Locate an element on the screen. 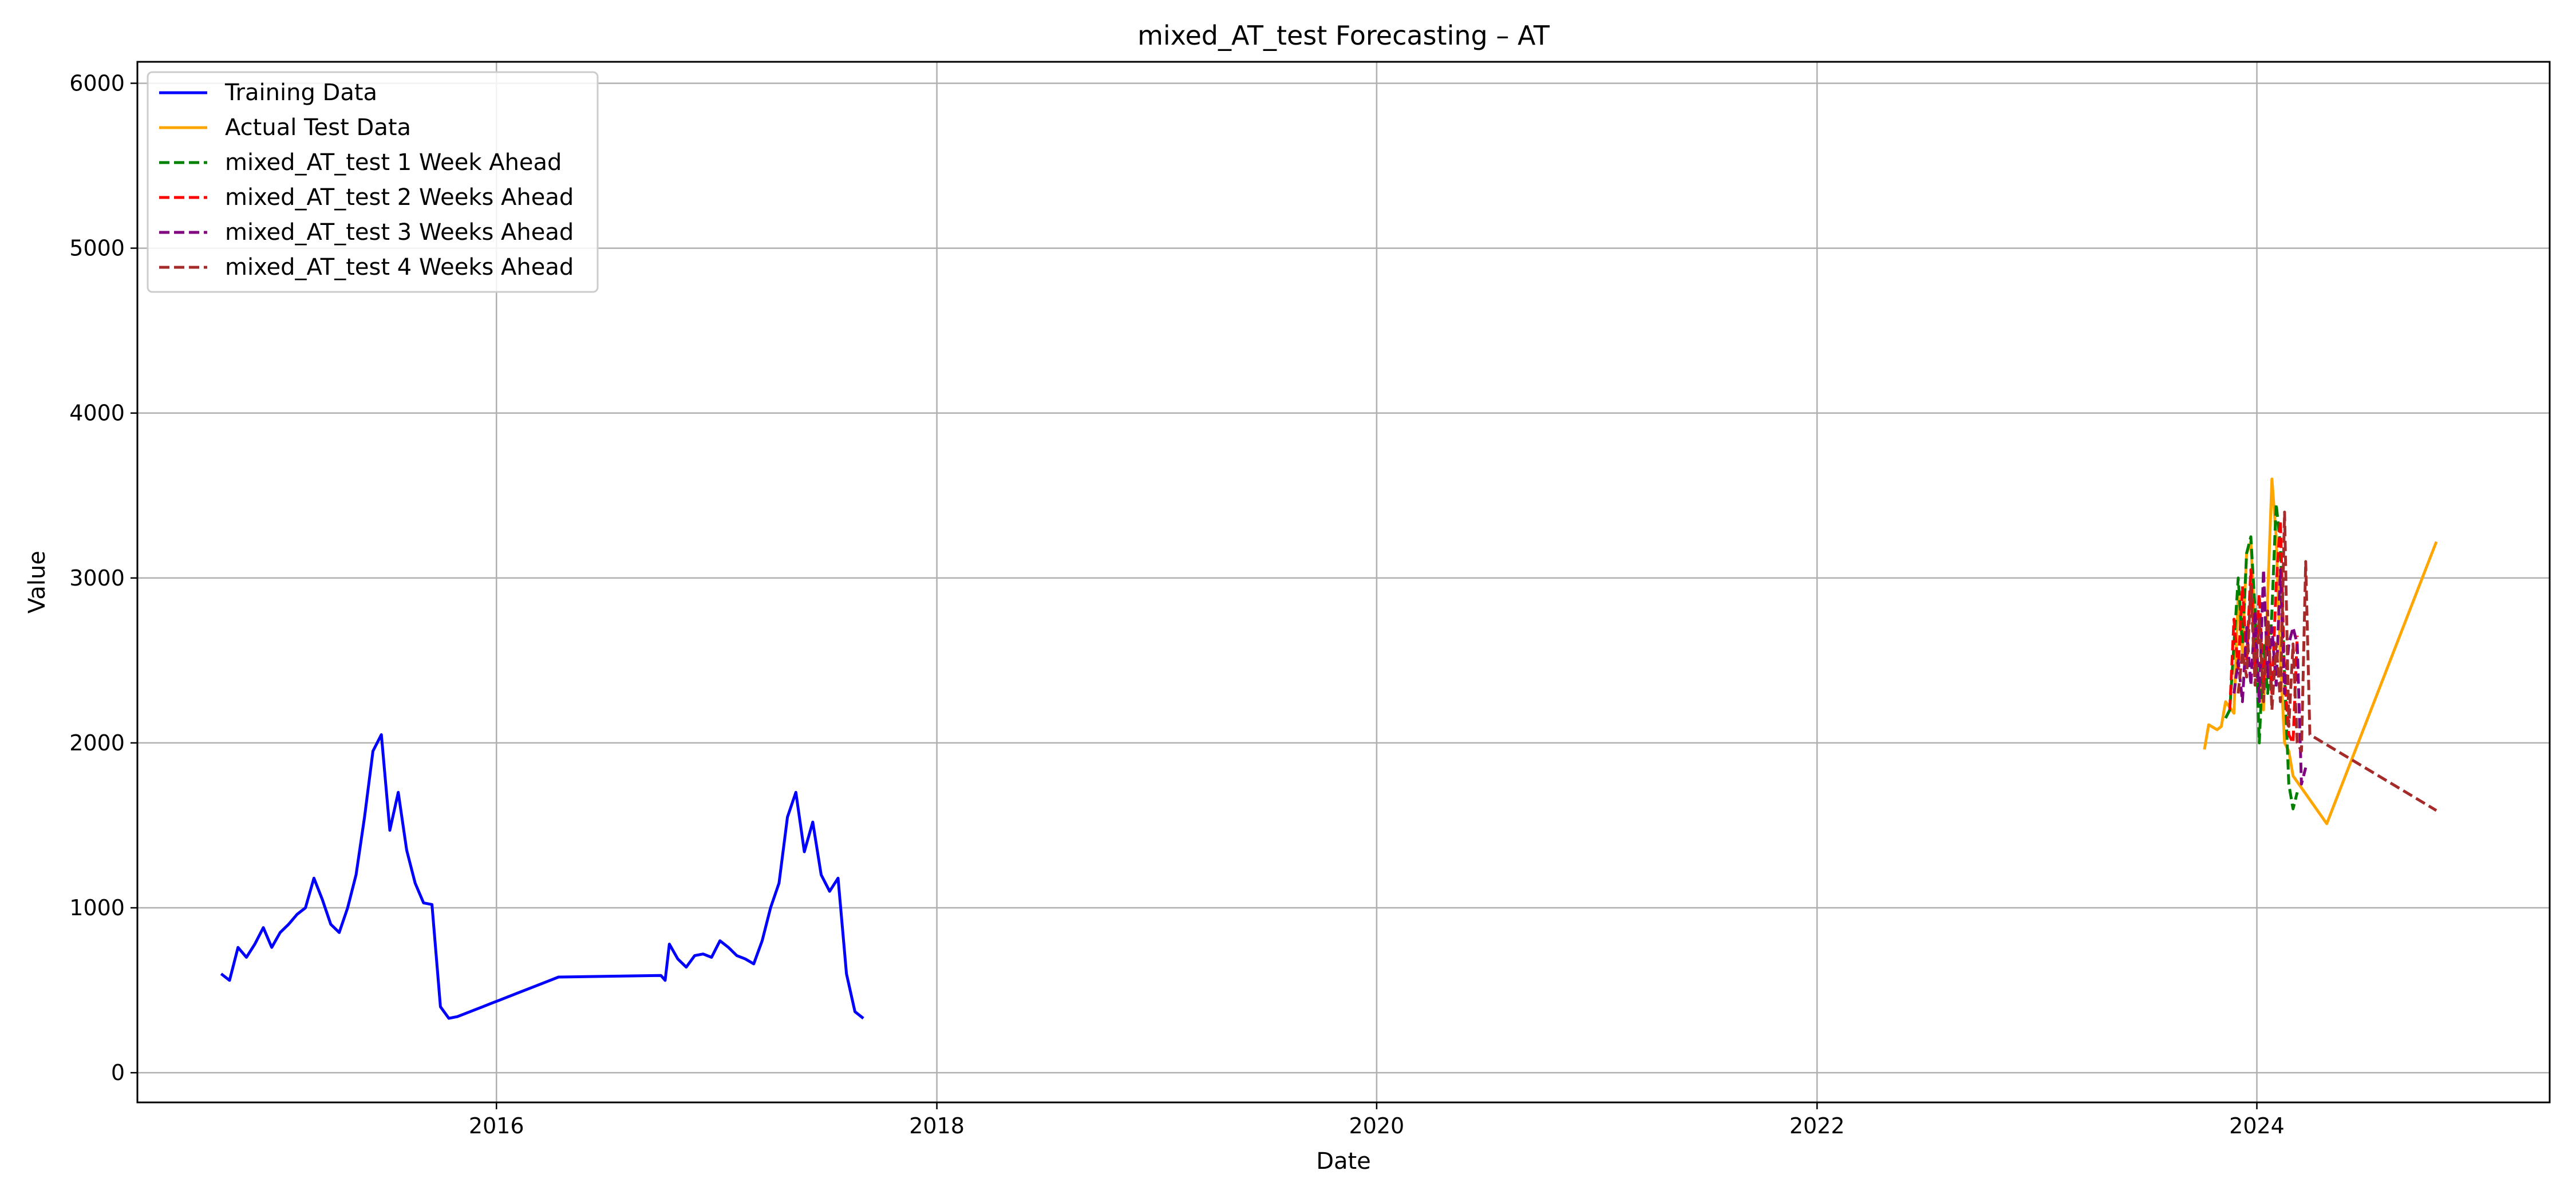  legend-entry: Training Data is located at coordinates (268, 93).